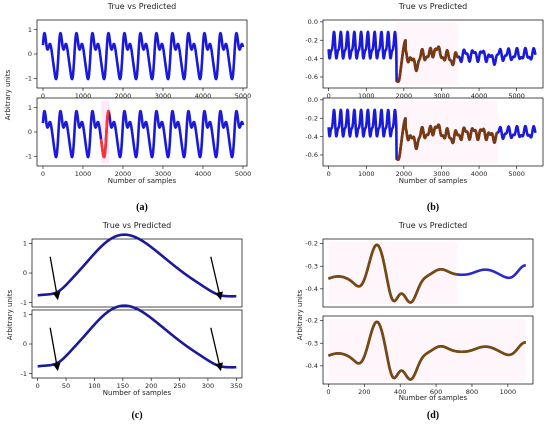  What do you see at coordinates (179, 386) in the screenshot?
I see `x-tick-label: 250` at bounding box center [179, 386].